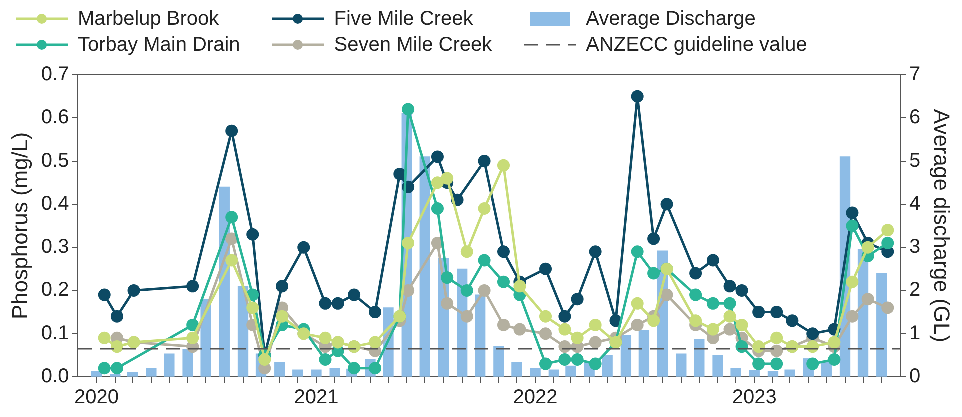 This screenshot has height=417, width=962. I want to click on y-tick-label: 0.0, so click(55, 377).